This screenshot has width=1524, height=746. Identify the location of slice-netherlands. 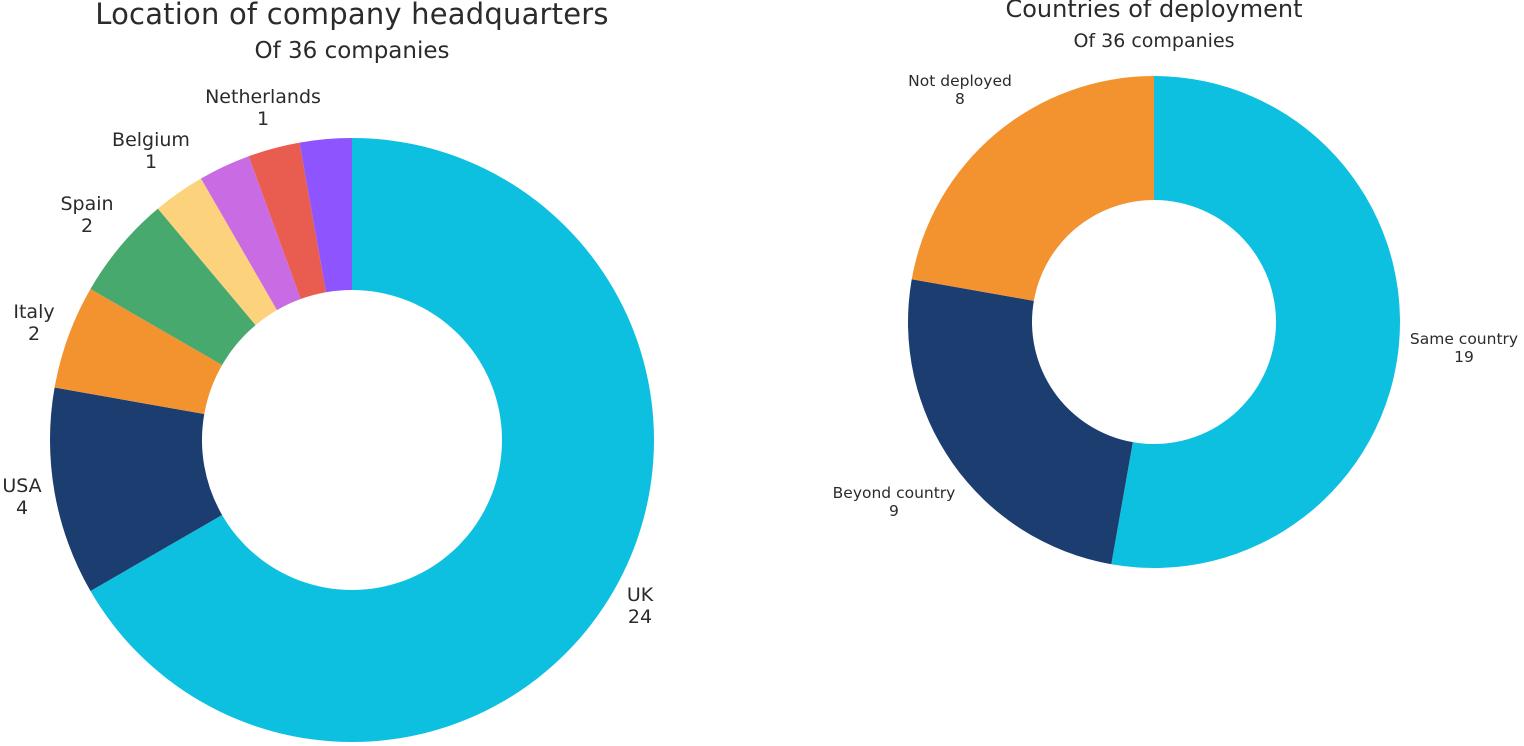
(325, 215).